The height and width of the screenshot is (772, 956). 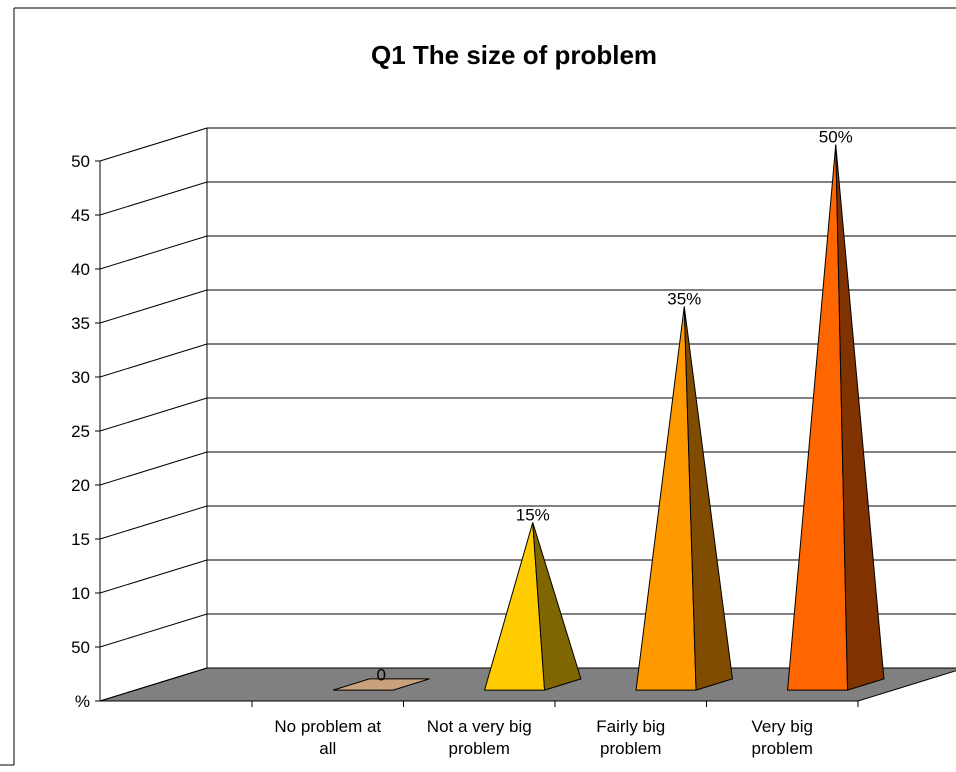 What do you see at coordinates (82, 701) in the screenshot?
I see `y-tick-label: %` at bounding box center [82, 701].